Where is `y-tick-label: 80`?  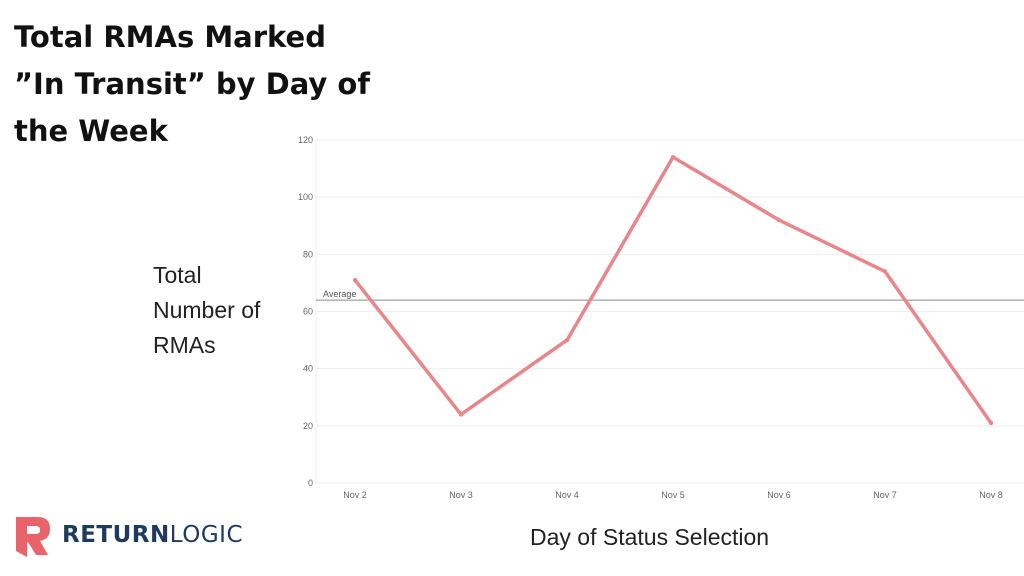
y-tick-label: 80 is located at coordinates (308, 254).